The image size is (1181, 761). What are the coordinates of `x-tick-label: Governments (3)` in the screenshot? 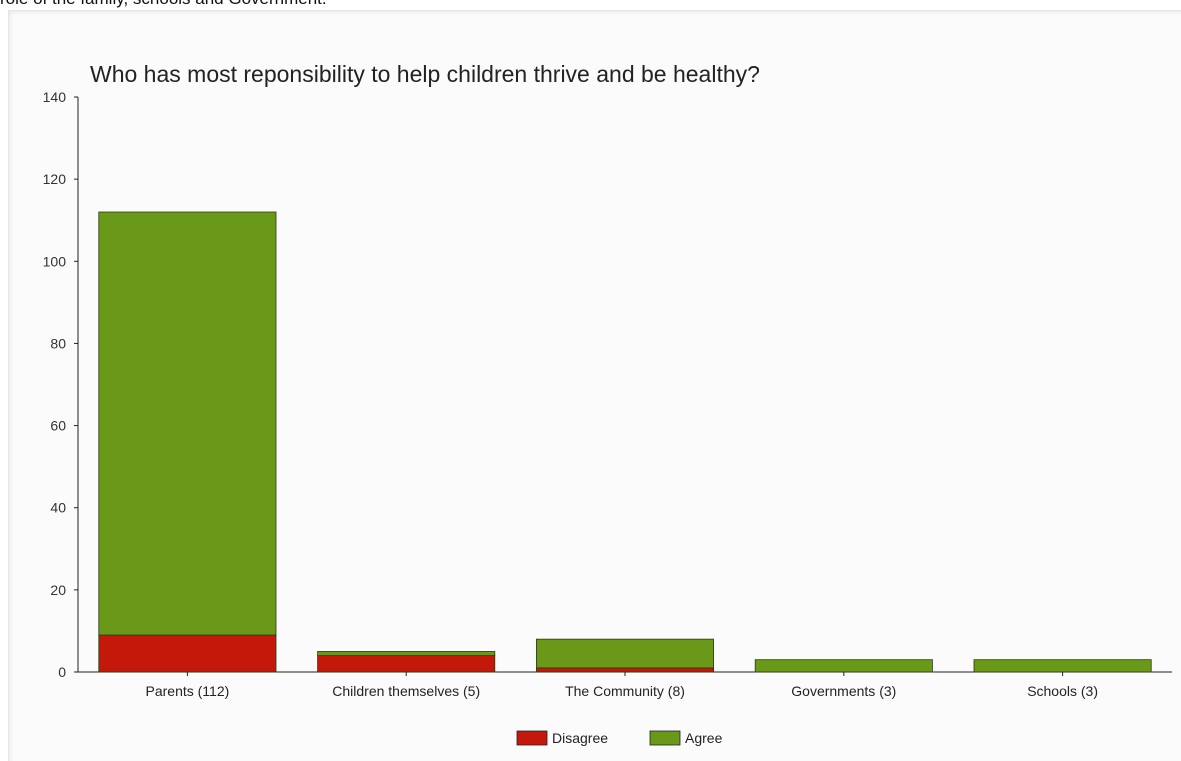 It's located at (843, 691).